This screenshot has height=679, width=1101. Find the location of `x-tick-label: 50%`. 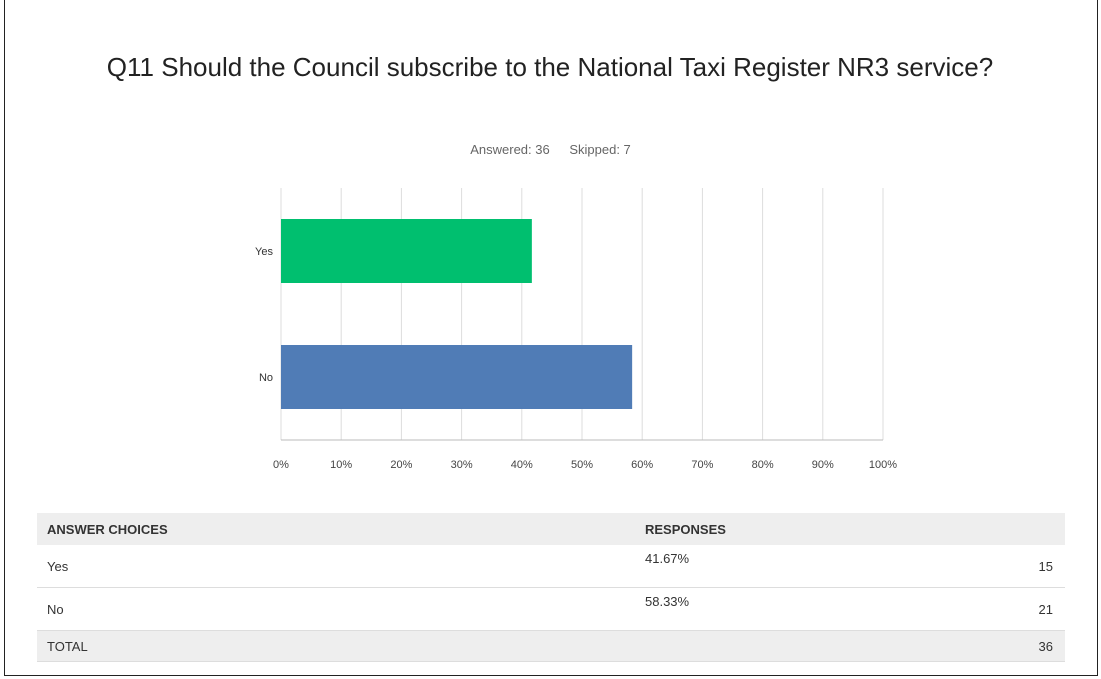

x-tick-label: 50% is located at coordinates (582, 465).